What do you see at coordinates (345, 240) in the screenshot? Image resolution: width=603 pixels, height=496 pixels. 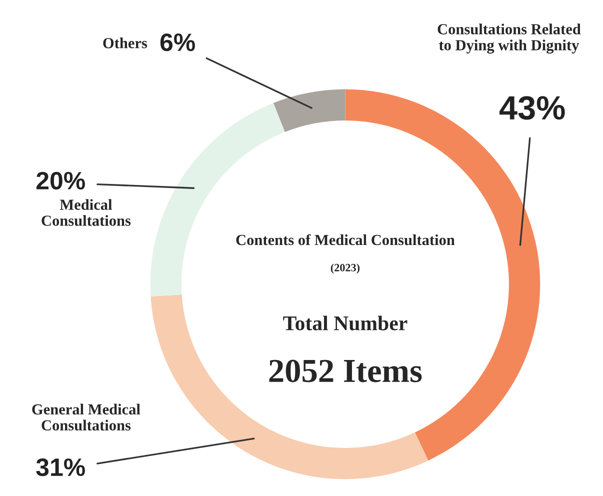 I see `text: Contents of Medical Consultation` at bounding box center [345, 240].